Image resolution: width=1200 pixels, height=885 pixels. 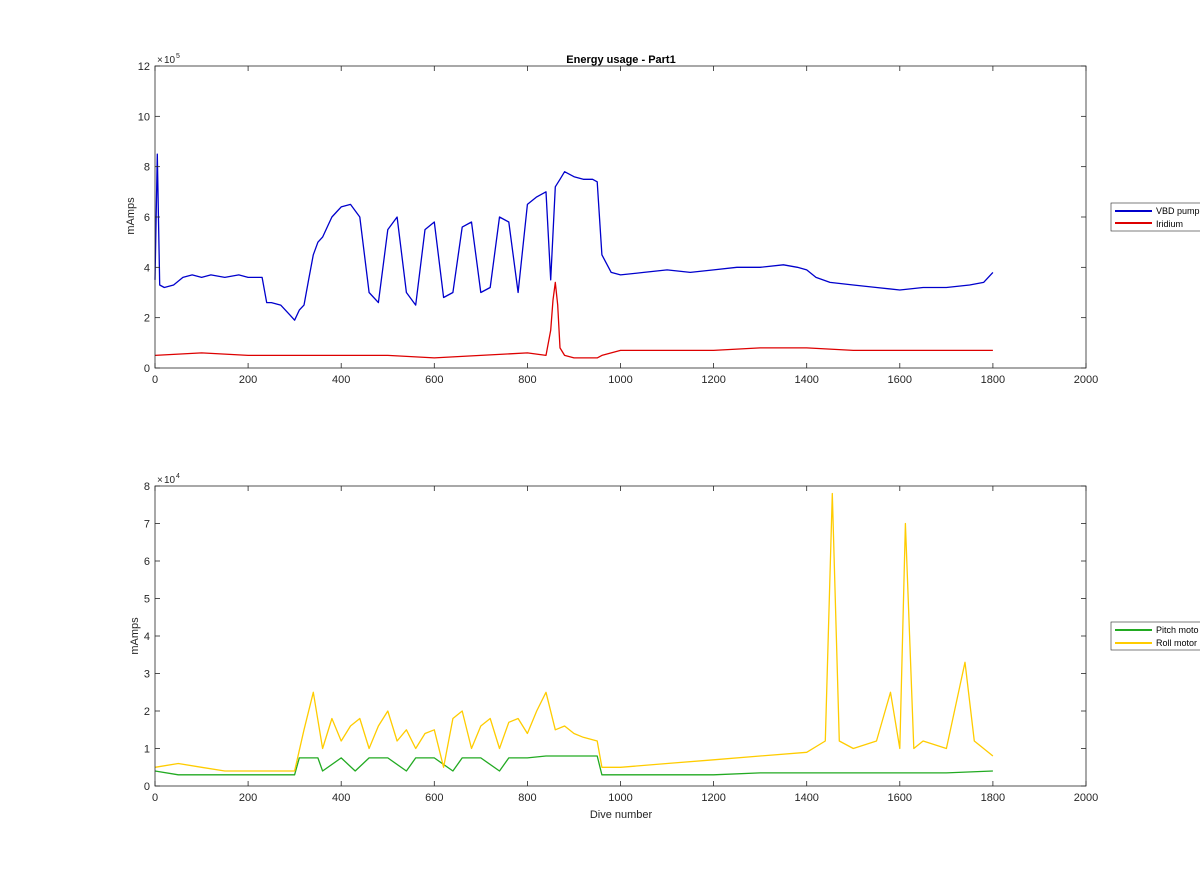 I want to click on legend-label: Roll motor, so click(x=1176, y=643).